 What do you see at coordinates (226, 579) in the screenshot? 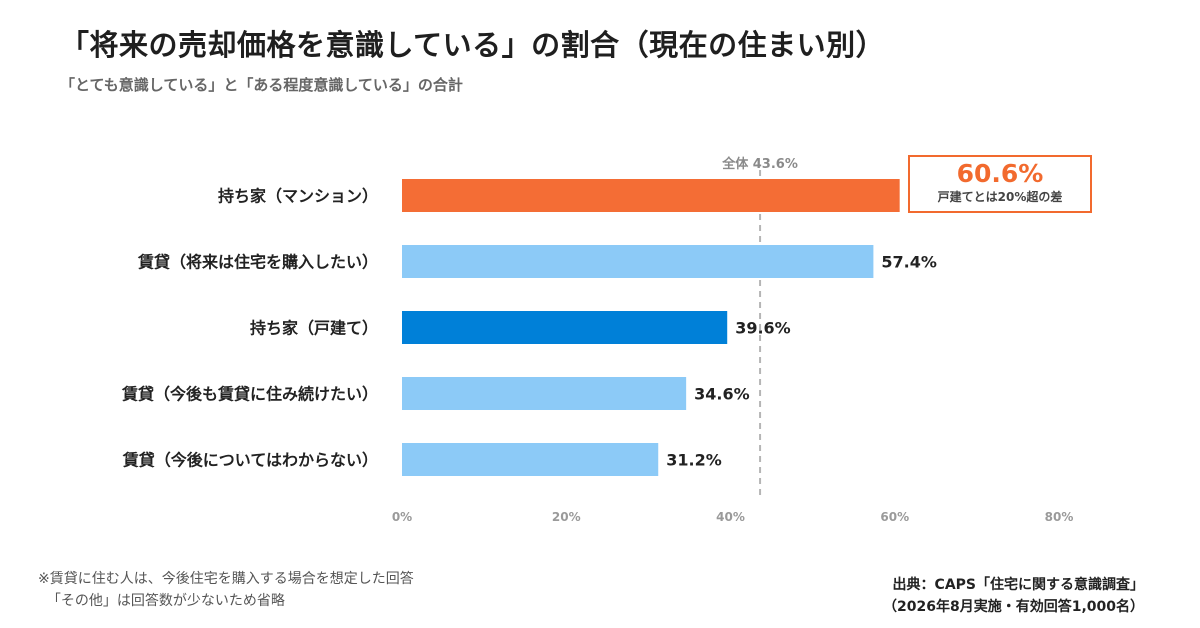
I see `footnote-line-1: ※賃貸に住む人は、今後住宅を購入する場合を想定した回答` at bounding box center [226, 579].